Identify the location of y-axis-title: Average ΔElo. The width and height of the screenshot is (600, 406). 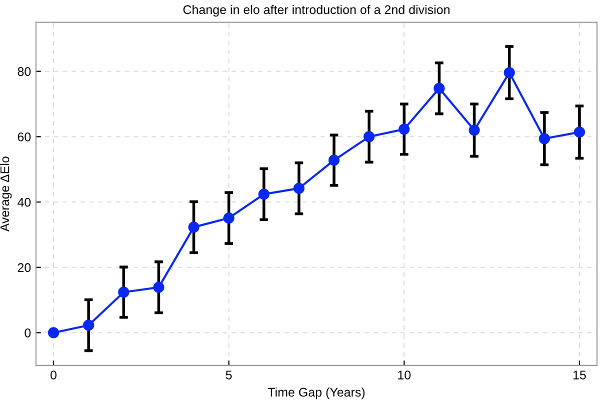
(6, 194).